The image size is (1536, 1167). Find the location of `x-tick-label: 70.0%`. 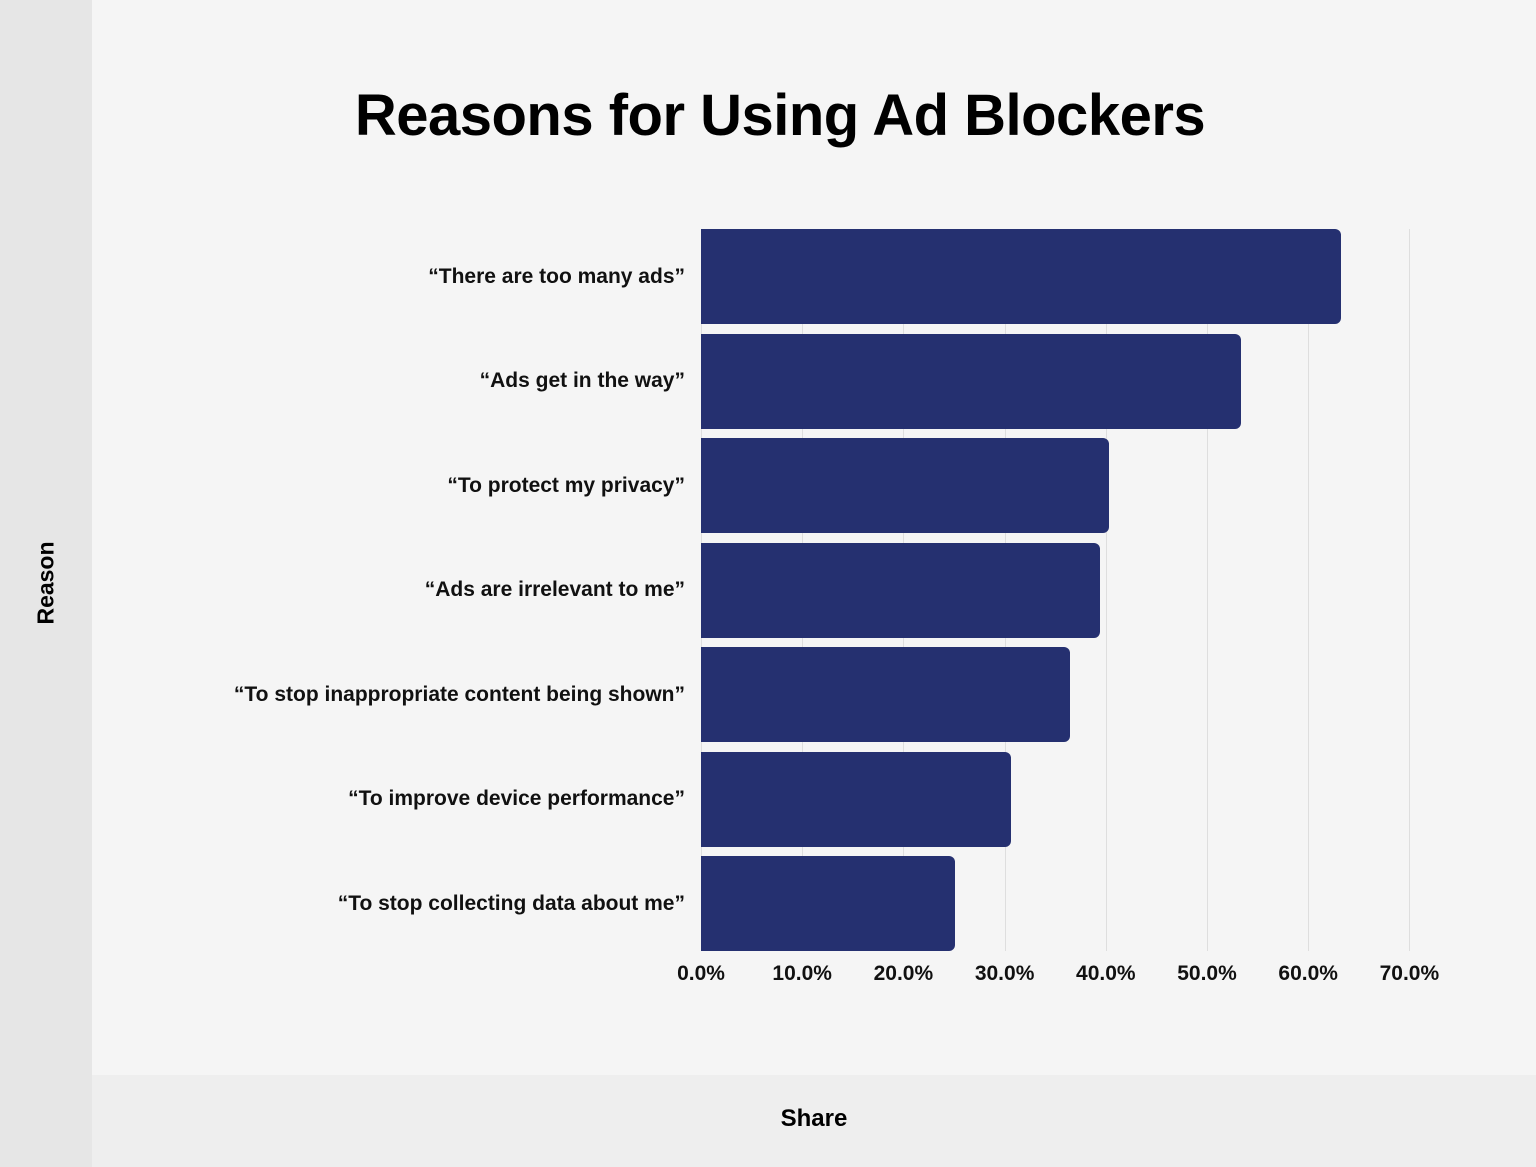

x-tick-label: 70.0% is located at coordinates (1409, 973).